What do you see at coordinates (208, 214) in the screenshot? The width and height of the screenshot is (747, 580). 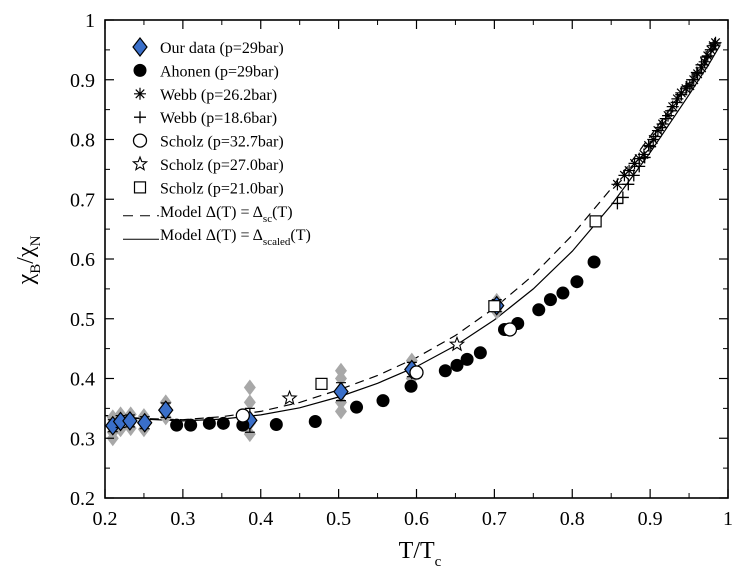 I see `legend-entry: Model Δ(T) = Δsc(T)` at bounding box center [208, 214].